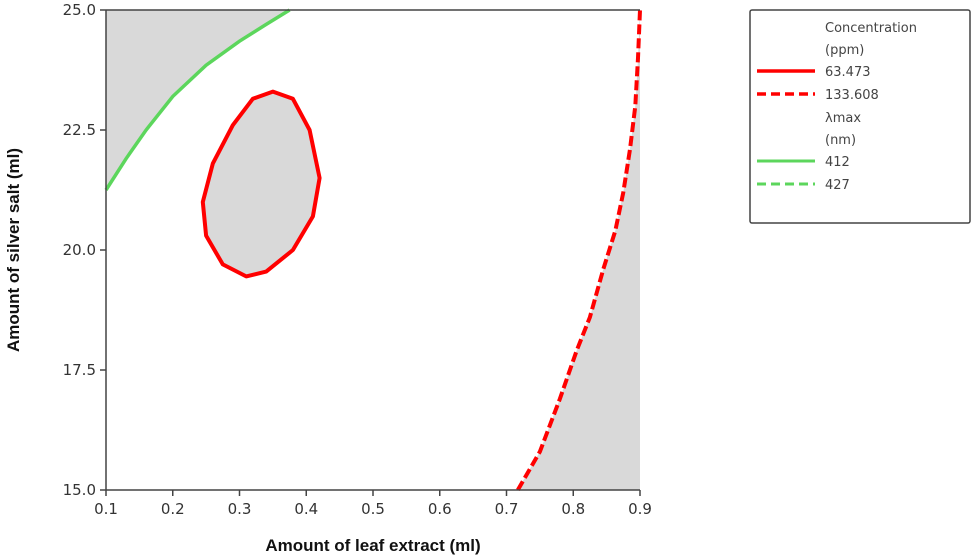 The width and height of the screenshot is (975, 559). I want to click on x-tick-label: 0.2, so click(173, 509).